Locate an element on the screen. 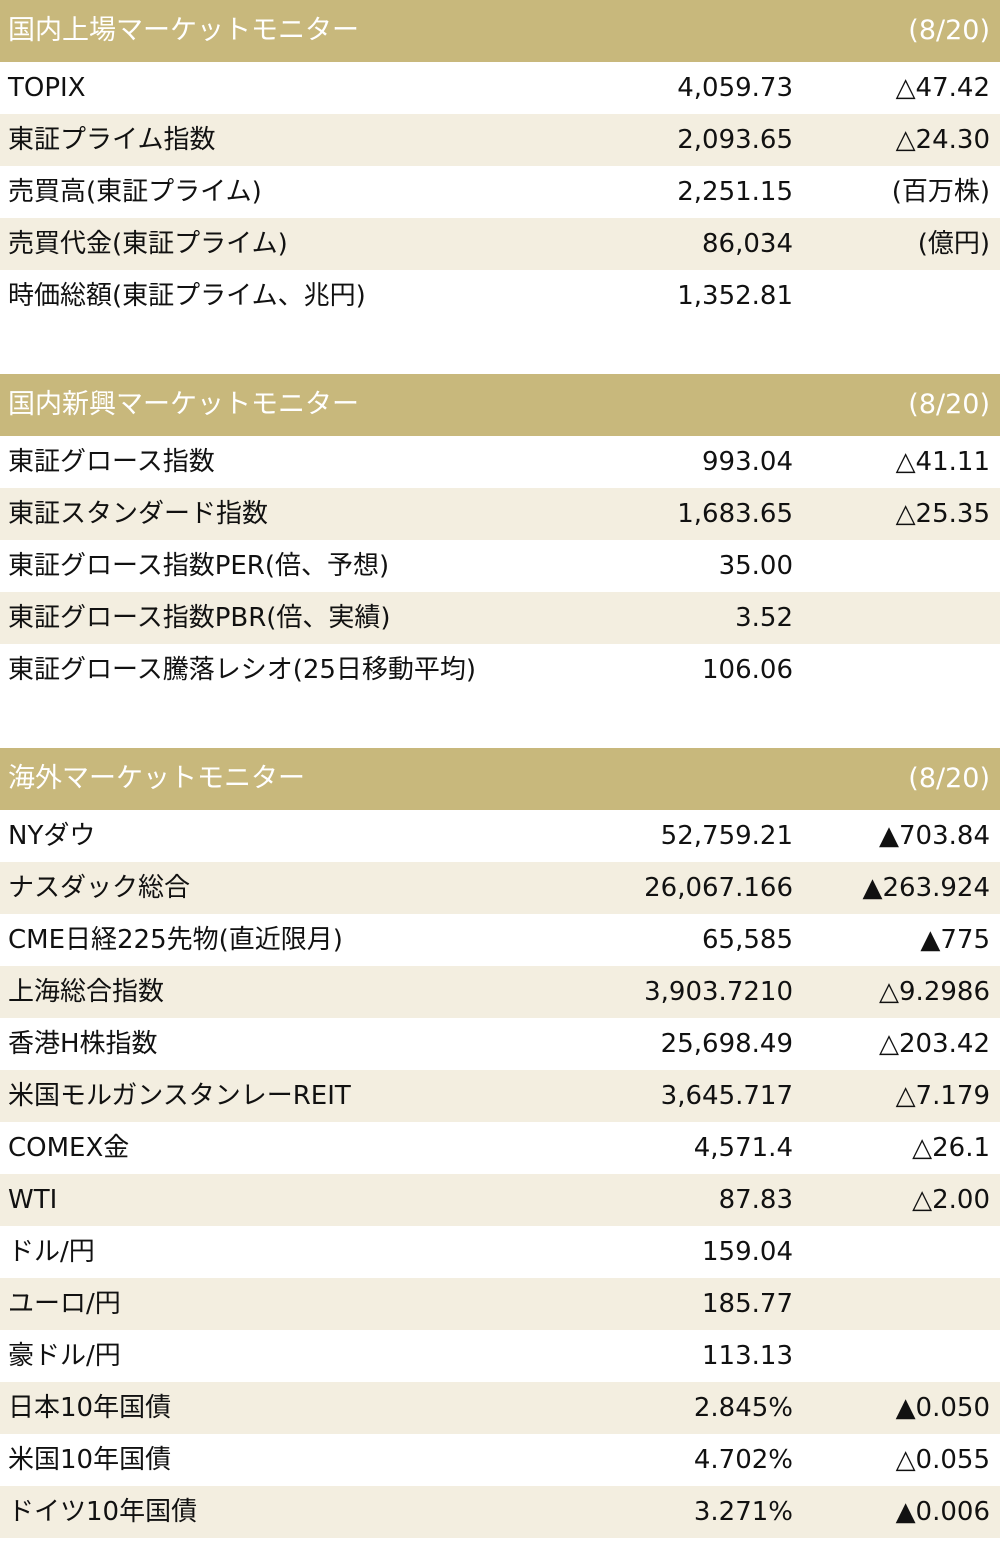  section-header: 国内新興マーケットモニター (8/20) is located at coordinates (500, 405).